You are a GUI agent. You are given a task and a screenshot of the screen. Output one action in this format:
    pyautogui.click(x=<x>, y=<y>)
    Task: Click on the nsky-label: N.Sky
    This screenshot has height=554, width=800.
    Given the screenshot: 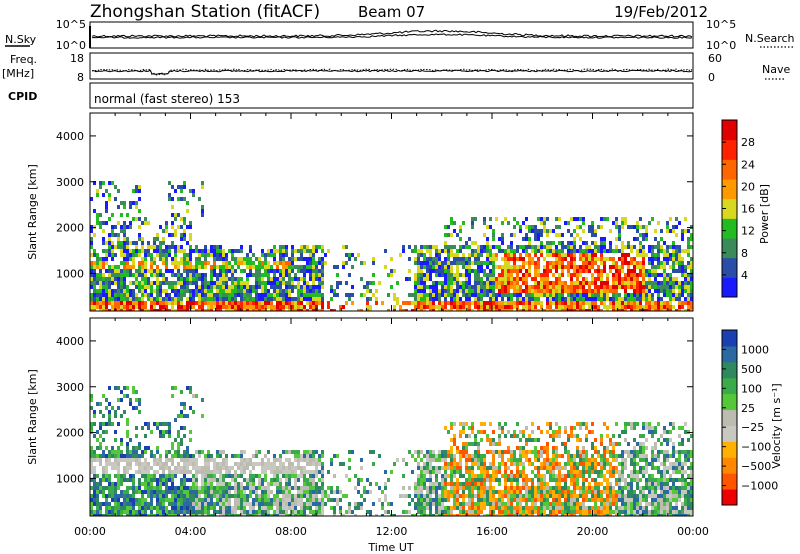 What is the action you would take?
    pyautogui.click(x=21, y=39)
    